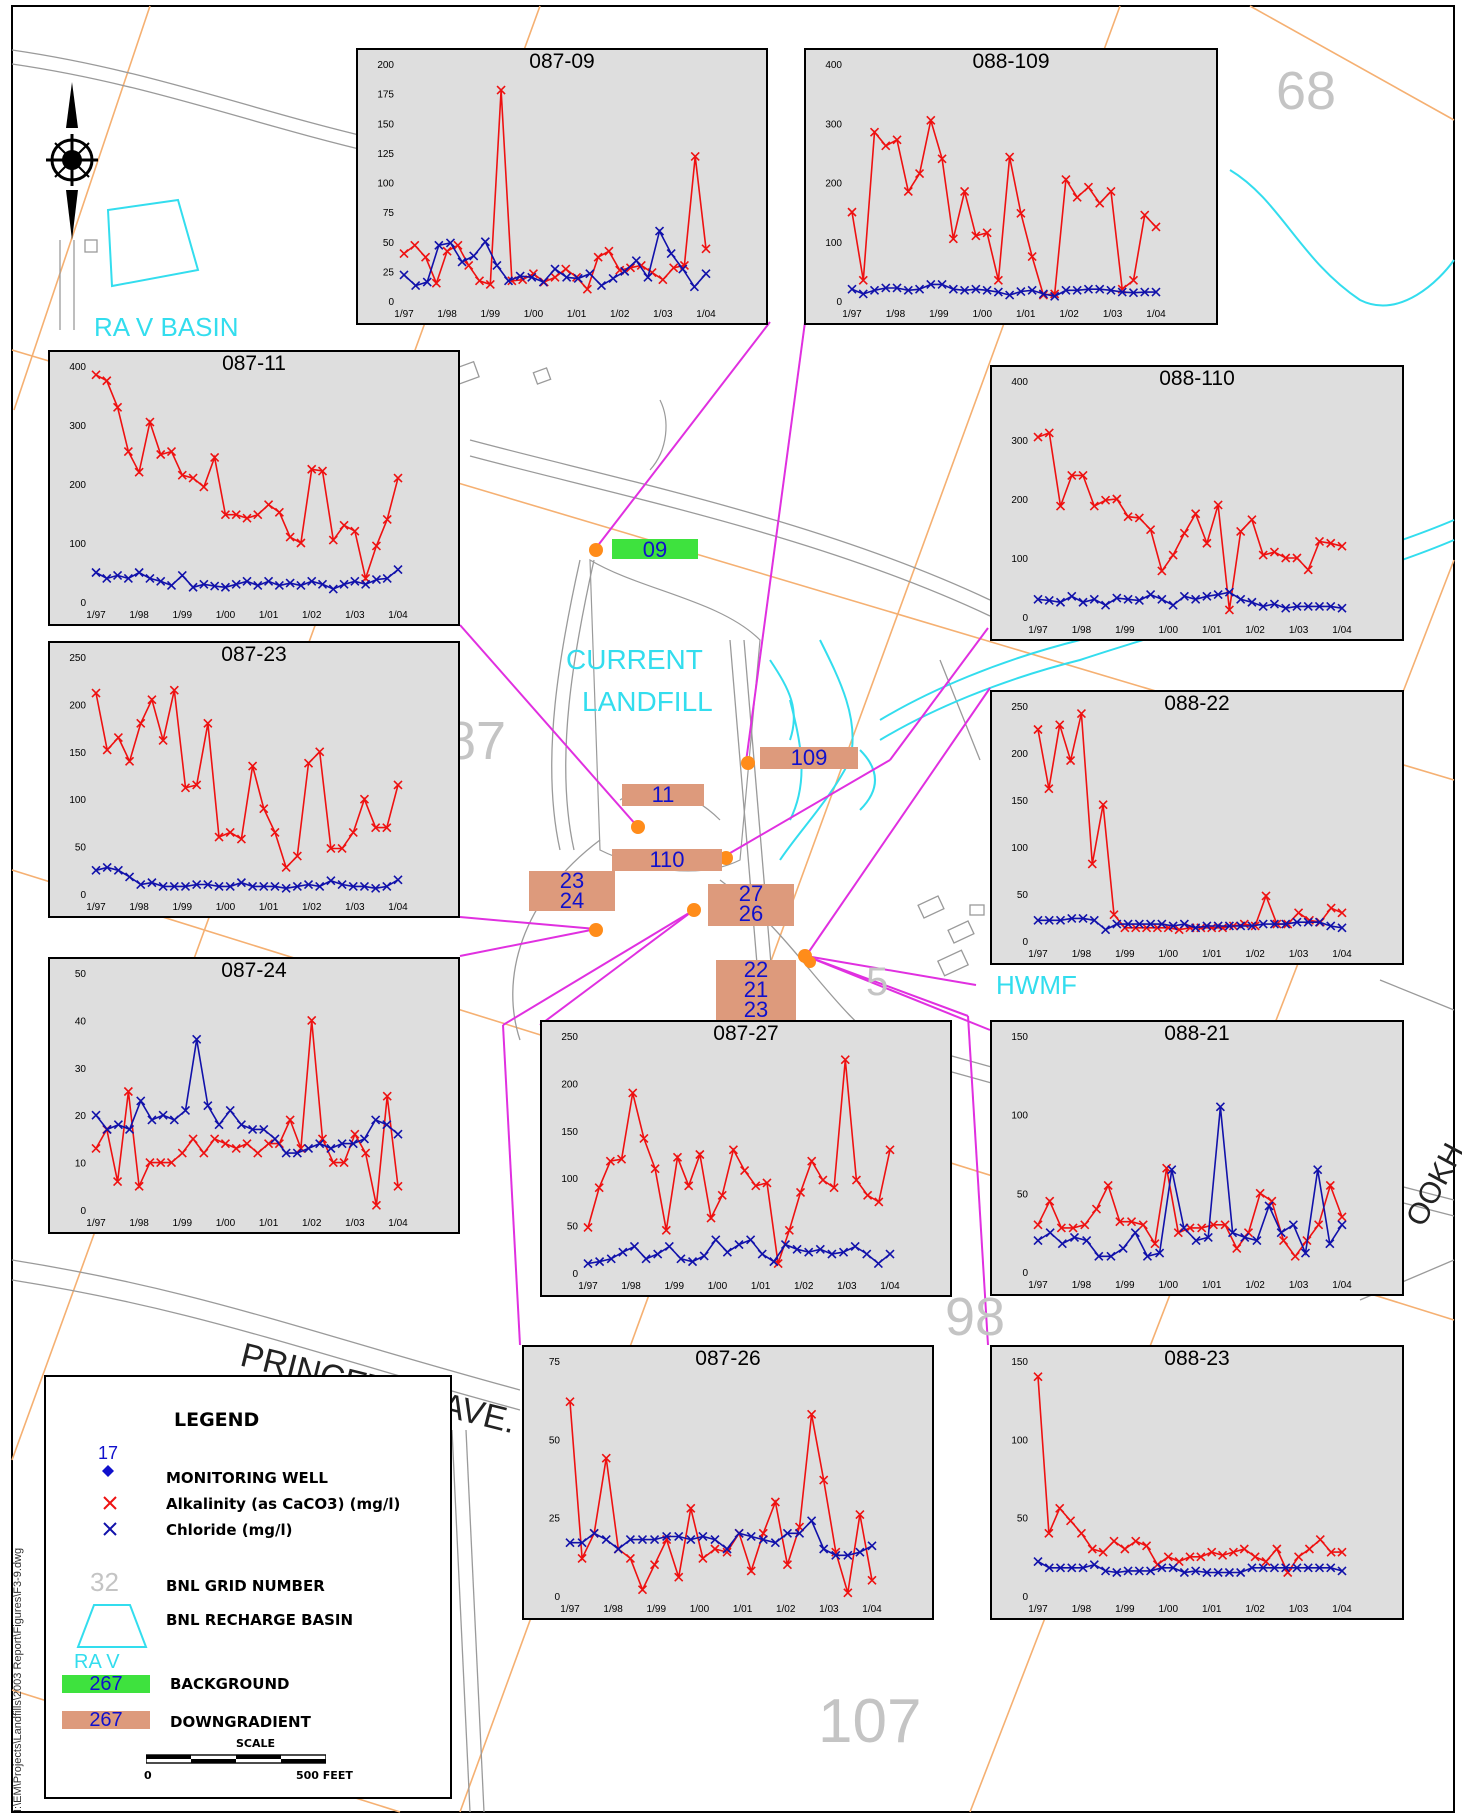 Image resolution: width=1462 pixels, height=1817 pixels. I want to click on label-hwmf: HWMF, so click(1036, 985).